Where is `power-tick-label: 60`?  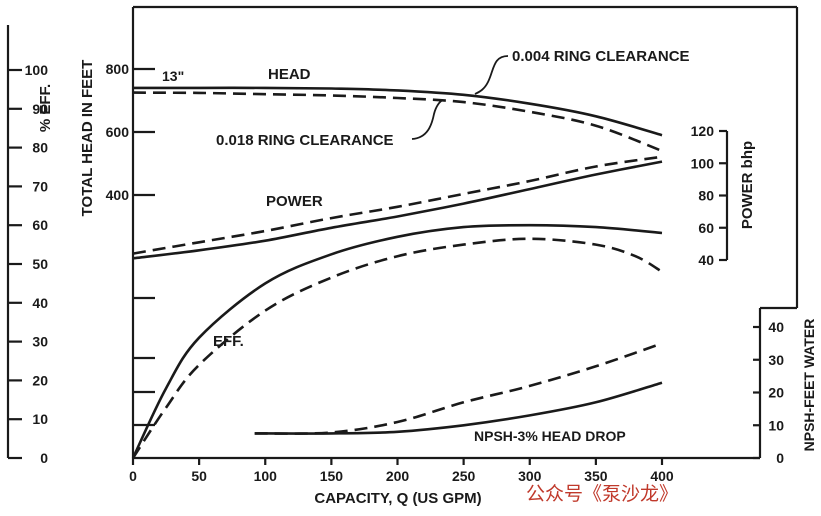
power-tick-label: 60 is located at coordinates (706, 228).